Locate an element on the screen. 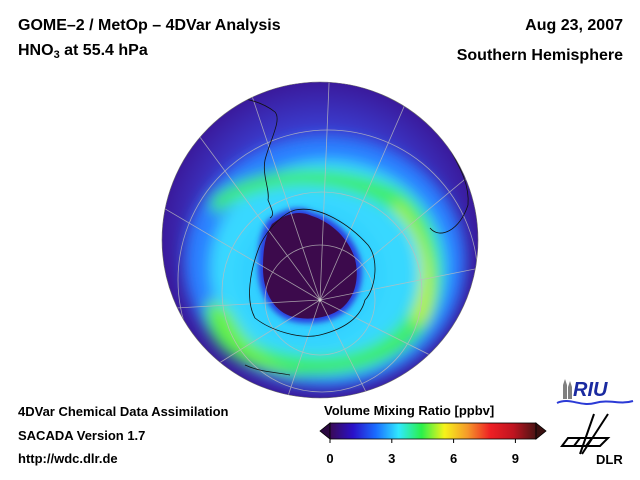 The width and height of the screenshot is (640, 480). south-pole-marker is located at coordinates (320, 300).